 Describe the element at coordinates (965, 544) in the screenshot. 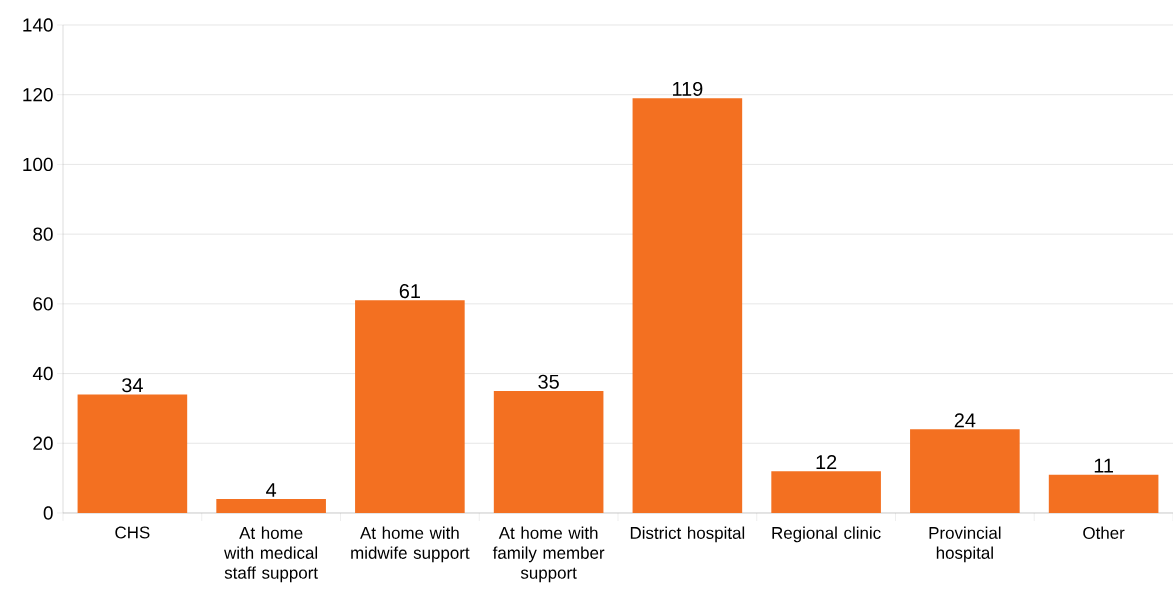

I see `x-tick-label: Provincial hospital` at that location.